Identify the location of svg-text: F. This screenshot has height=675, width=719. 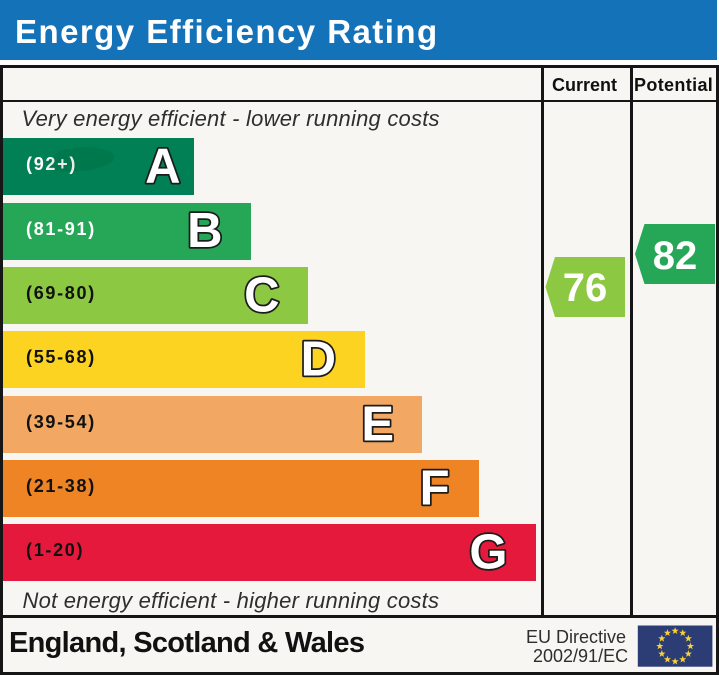
(435, 489).